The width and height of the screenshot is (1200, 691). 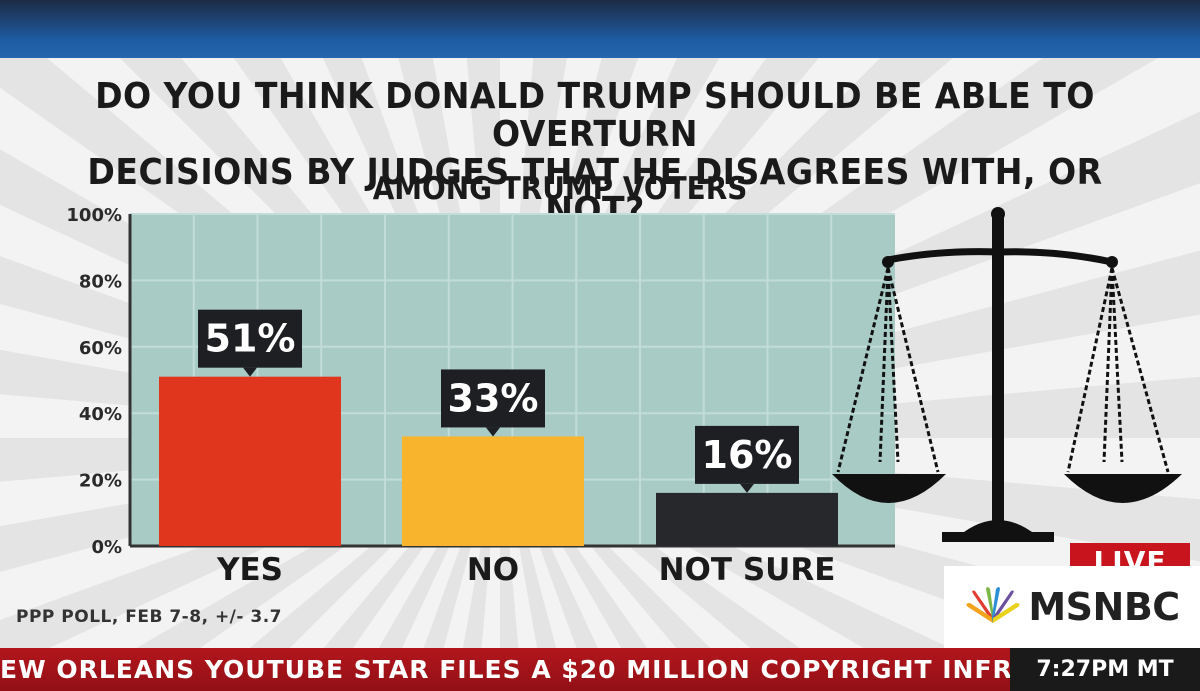 What do you see at coordinates (1104, 607) in the screenshot?
I see `network-name: MSNBC` at bounding box center [1104, 607].